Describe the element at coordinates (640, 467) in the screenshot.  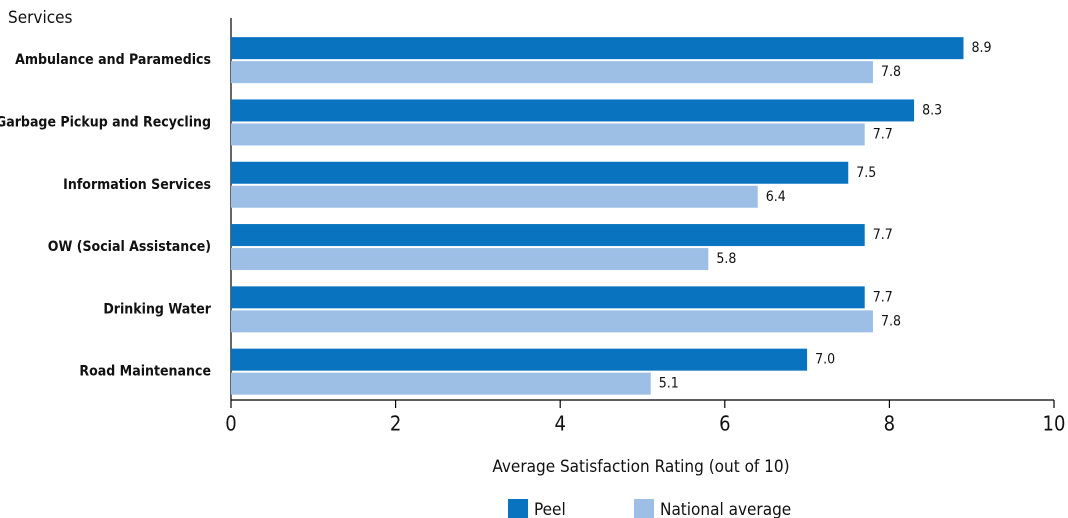
I see `x-axis-title: Average Satisfaction Rating (out of 10)` at that location.